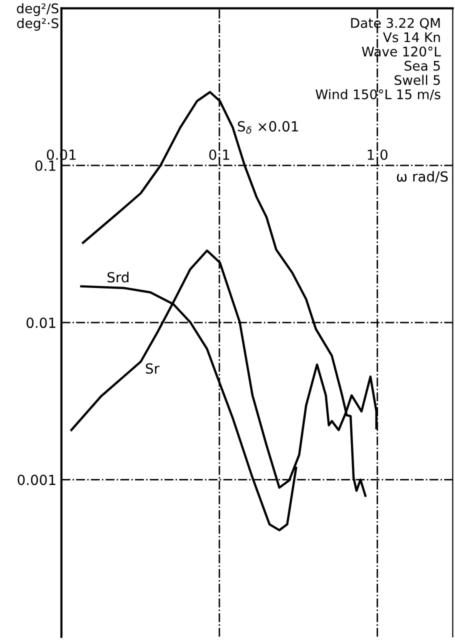 This screenshot has height=640, width=455. Describe the element at coordinates (118, 277) in the screenshot. I see `series-label: Srd` at that location.